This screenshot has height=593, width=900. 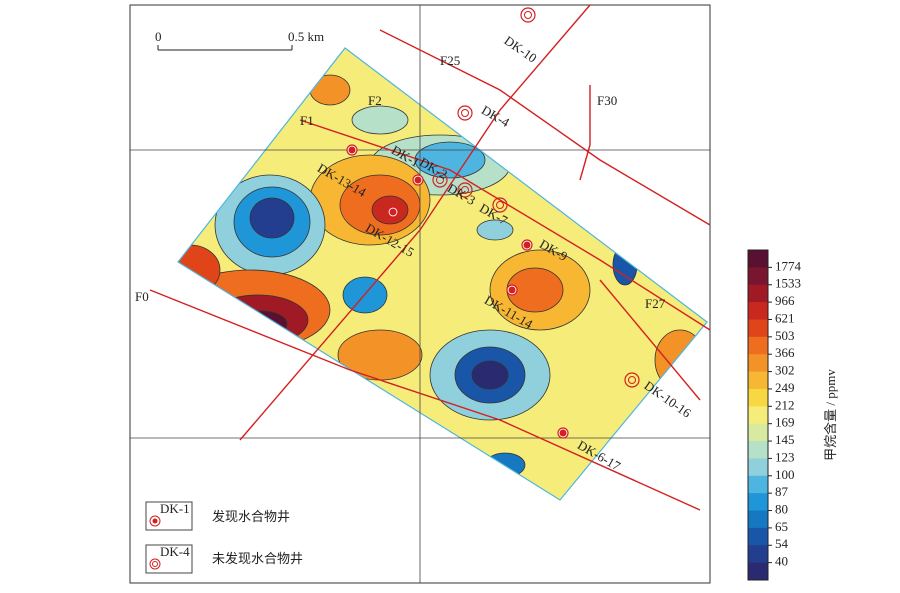 What do you see at coordinates (142, 296) in the screenshot?
I see `fault-label: F0` at bounding box center [142, 296].